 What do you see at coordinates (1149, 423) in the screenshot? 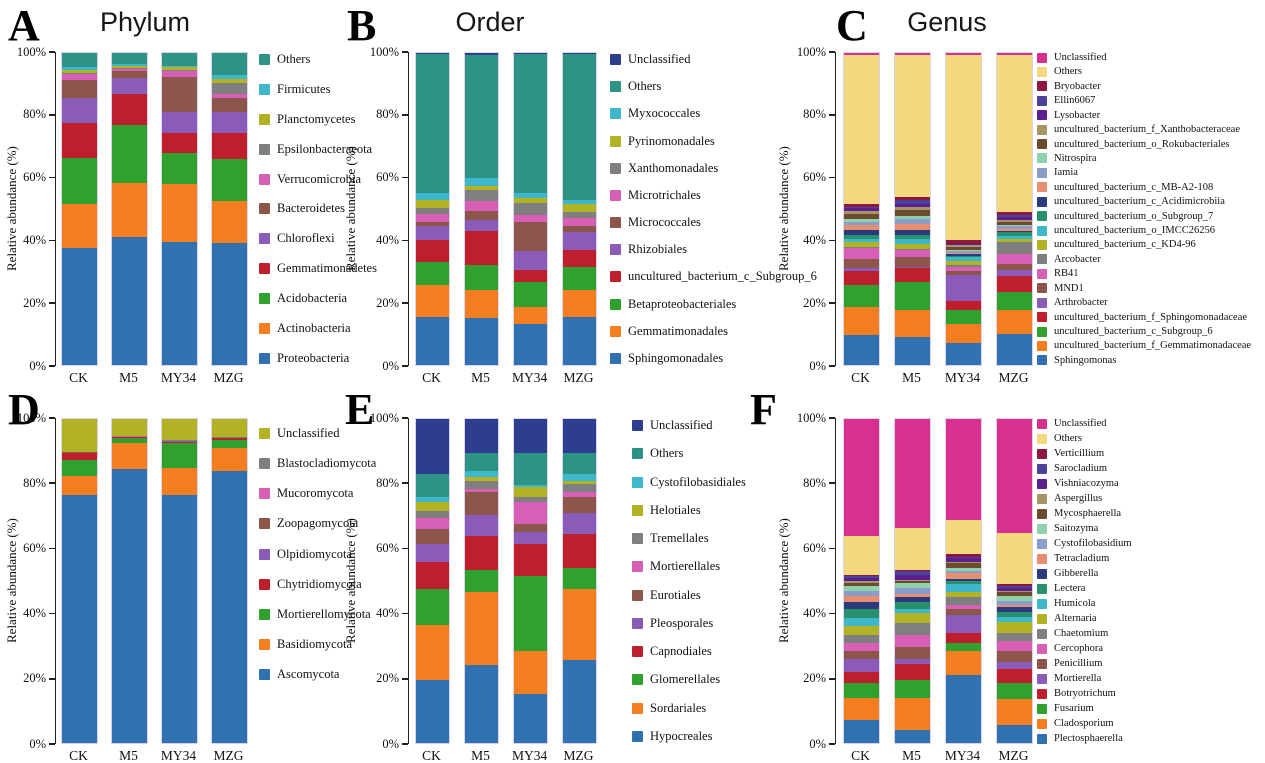
I see `legend-item: Unclassified` at bounding box center [1149, 423].